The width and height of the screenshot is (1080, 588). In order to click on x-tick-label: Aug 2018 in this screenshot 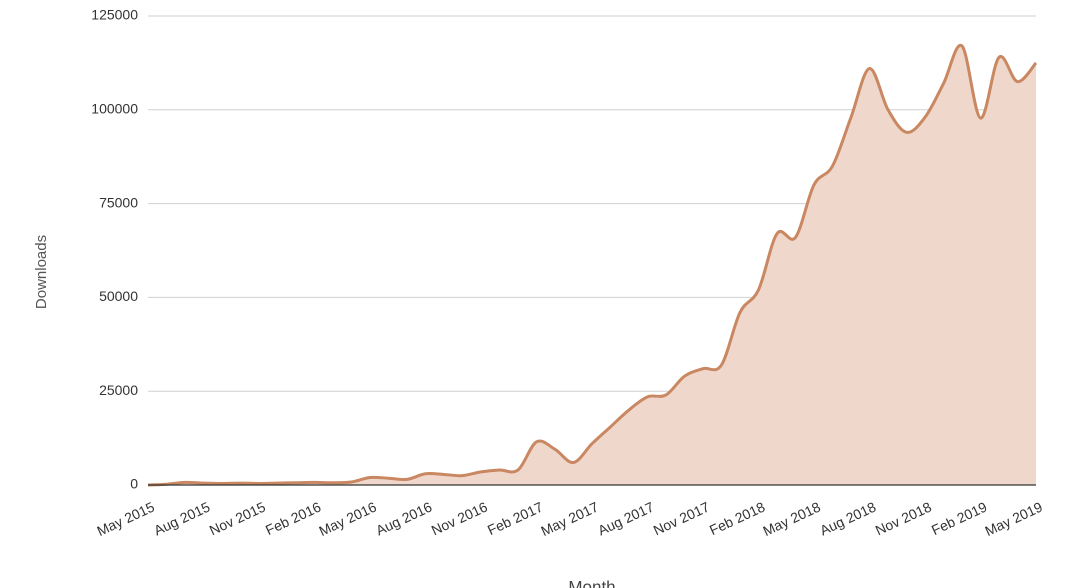, I will do `click(847, 518)`.